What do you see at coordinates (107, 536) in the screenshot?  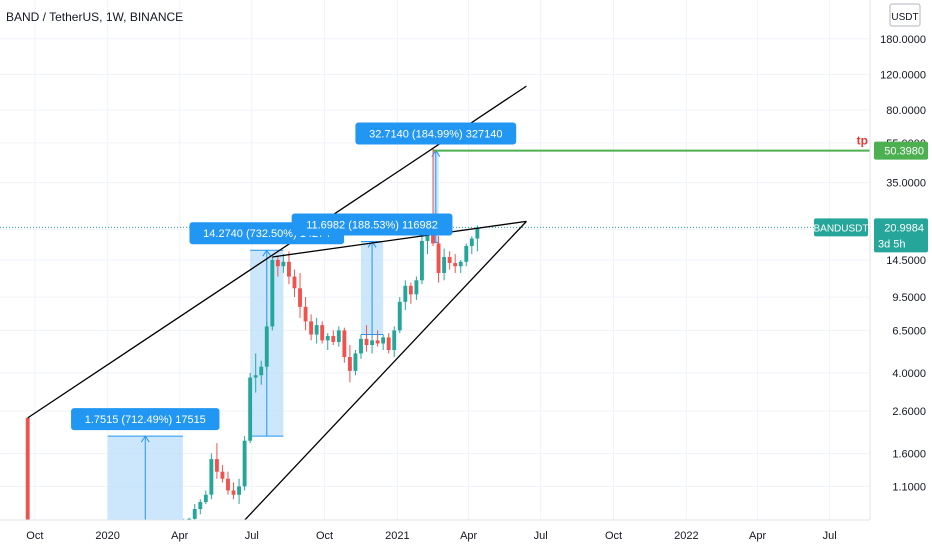 I see `time-axis-tick-label: 2020` at bounding box center [107, 536].